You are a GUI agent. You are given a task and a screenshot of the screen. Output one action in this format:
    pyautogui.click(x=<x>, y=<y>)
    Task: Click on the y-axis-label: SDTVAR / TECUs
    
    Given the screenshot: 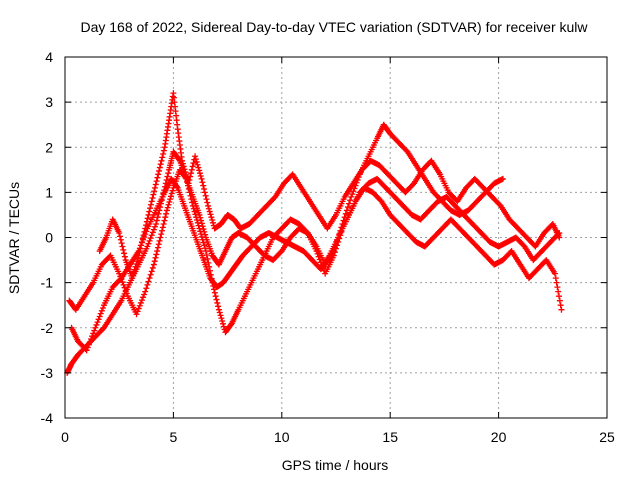 What is the action you would take?
    pyautogui.click(x=14, y=238)
    